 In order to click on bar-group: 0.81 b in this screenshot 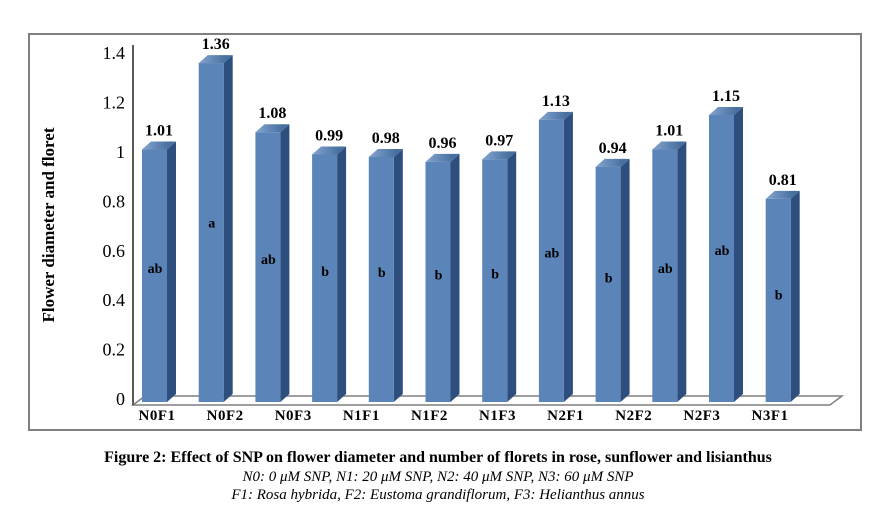, I will do `click(782, 287)`.